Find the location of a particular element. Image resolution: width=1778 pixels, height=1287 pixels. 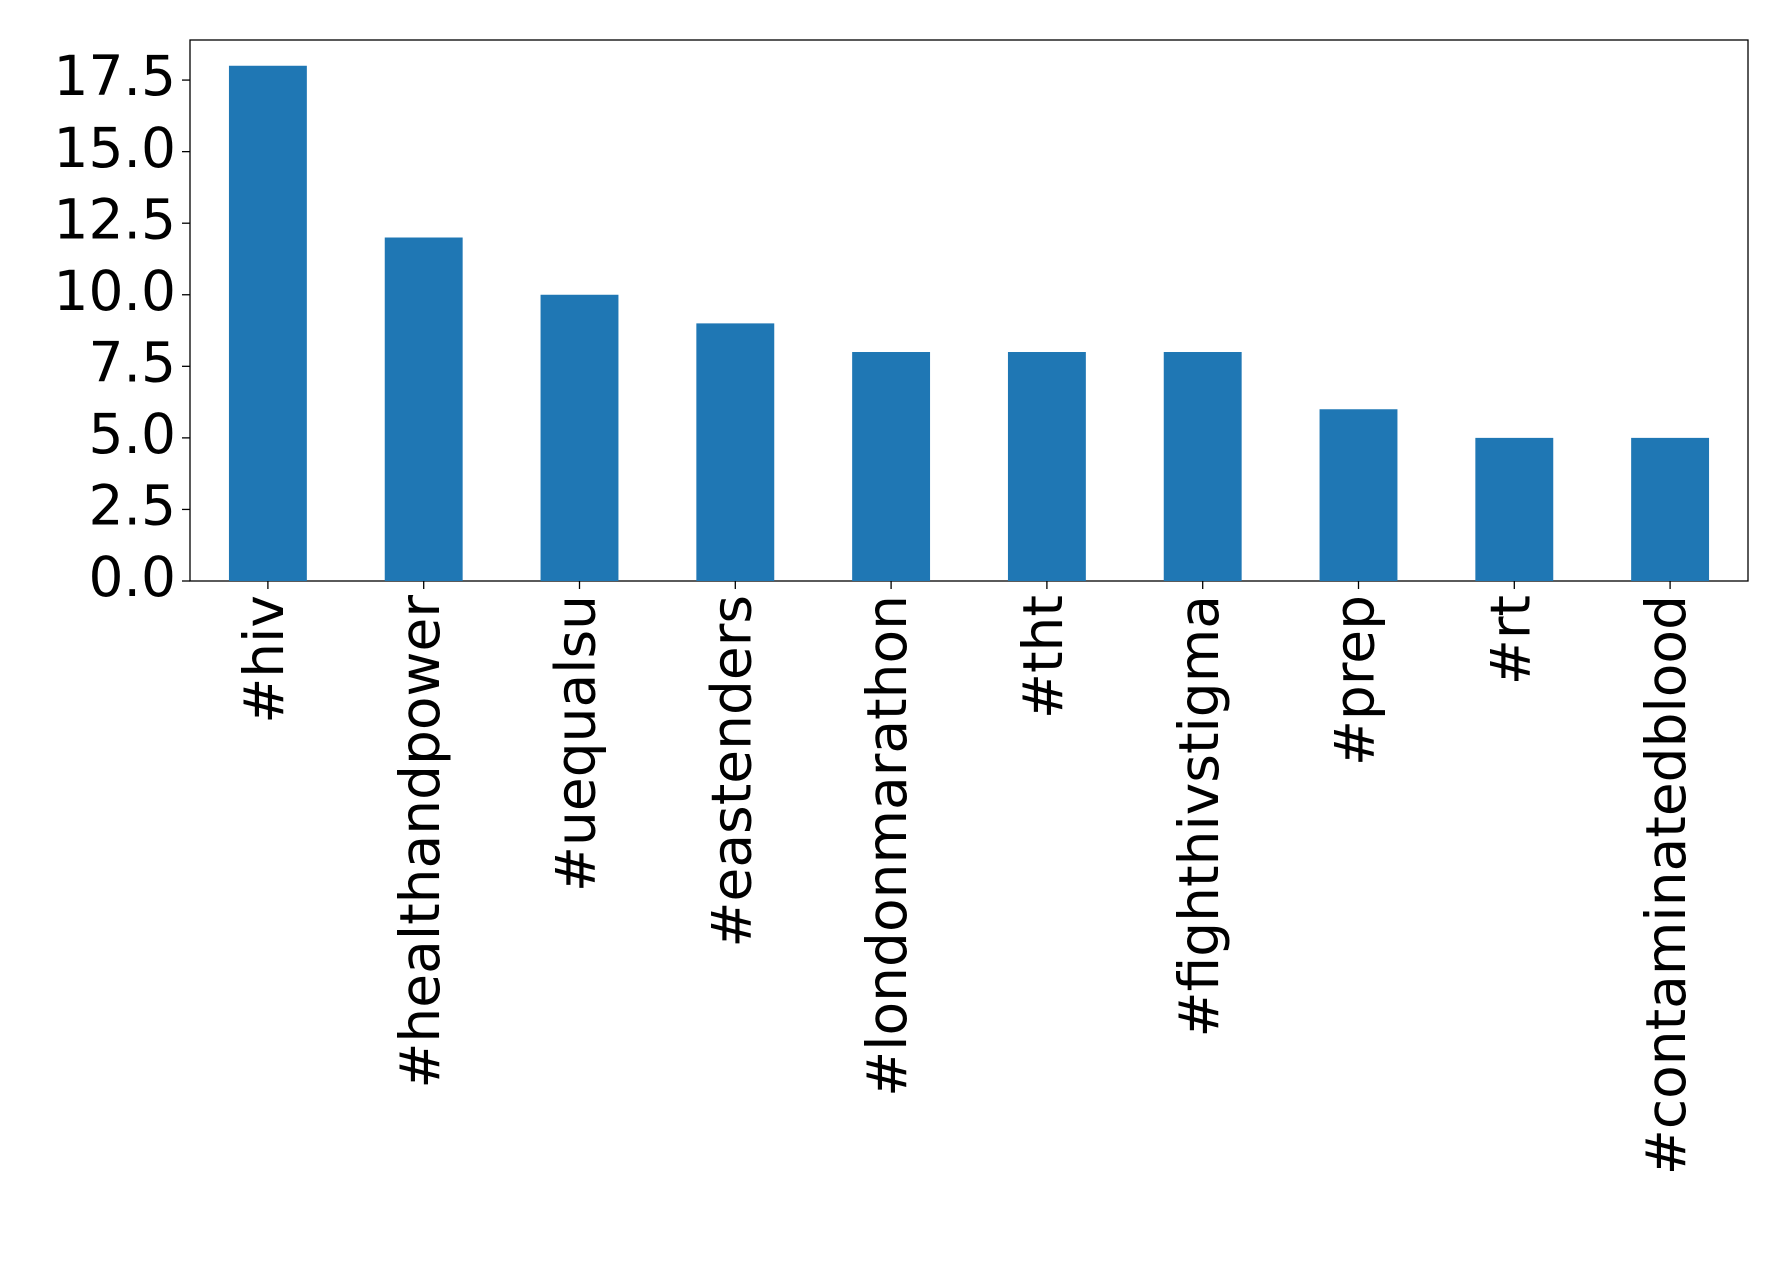

x-tick-label: #eastenders is located at coordinates (731, 771).